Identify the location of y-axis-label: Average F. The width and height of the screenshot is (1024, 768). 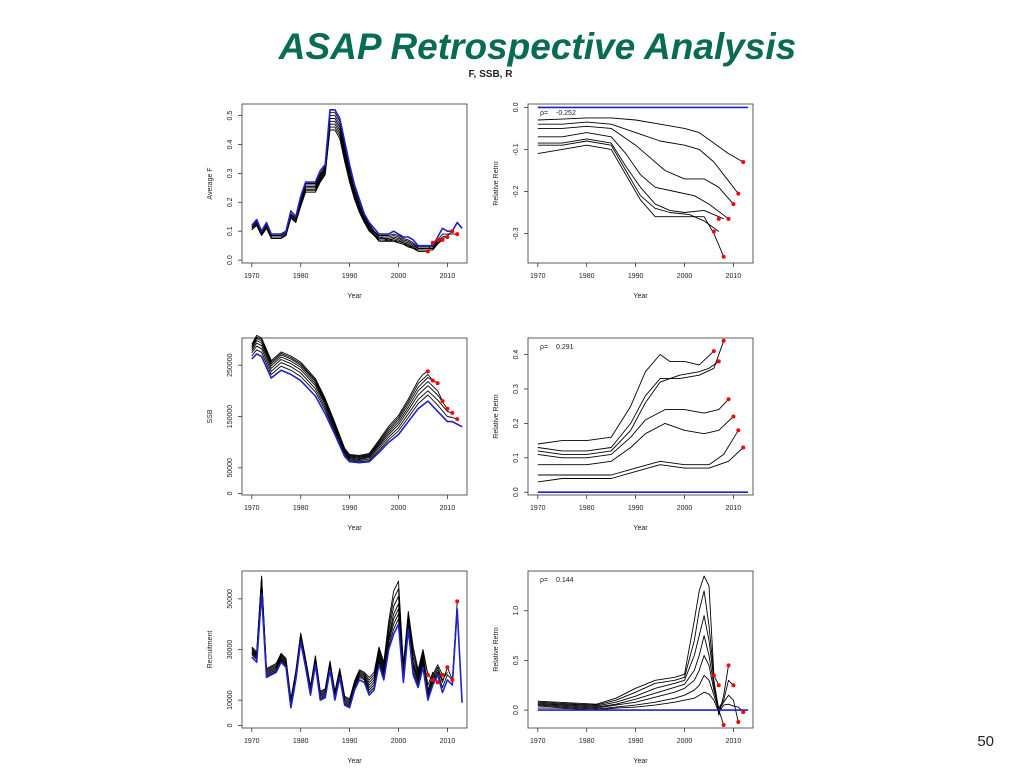
(210, 183).